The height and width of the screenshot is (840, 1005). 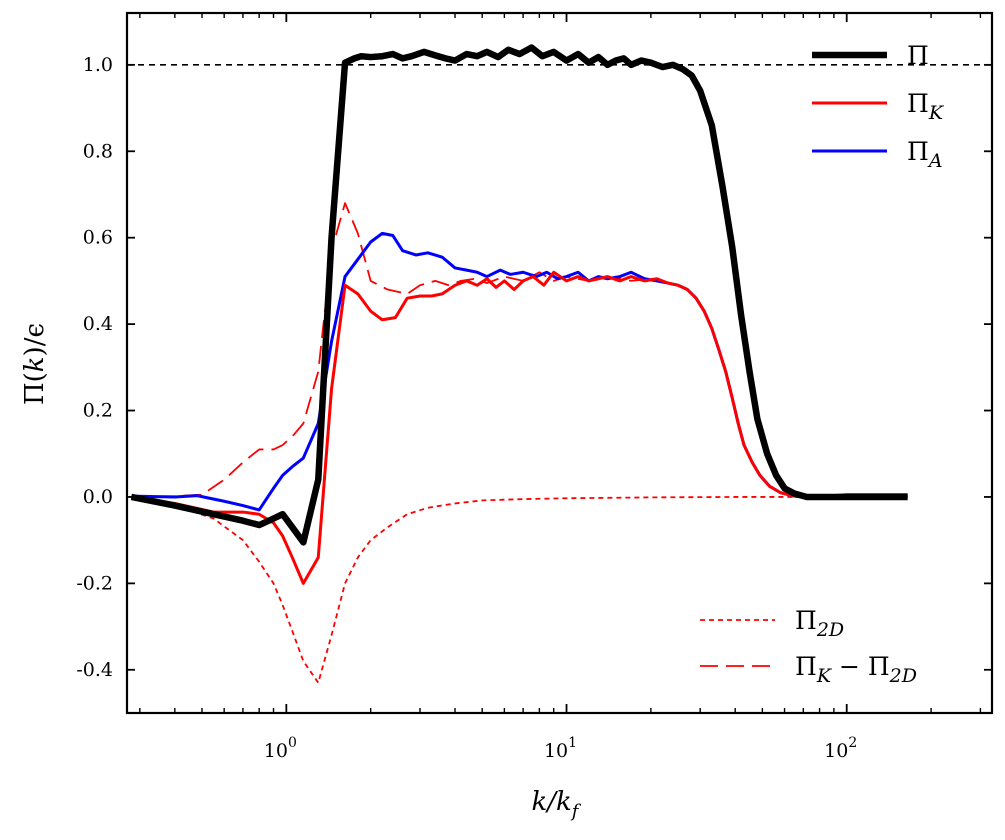 I want to click on x-tick-exponent: 0, so click(x=292, y=743).